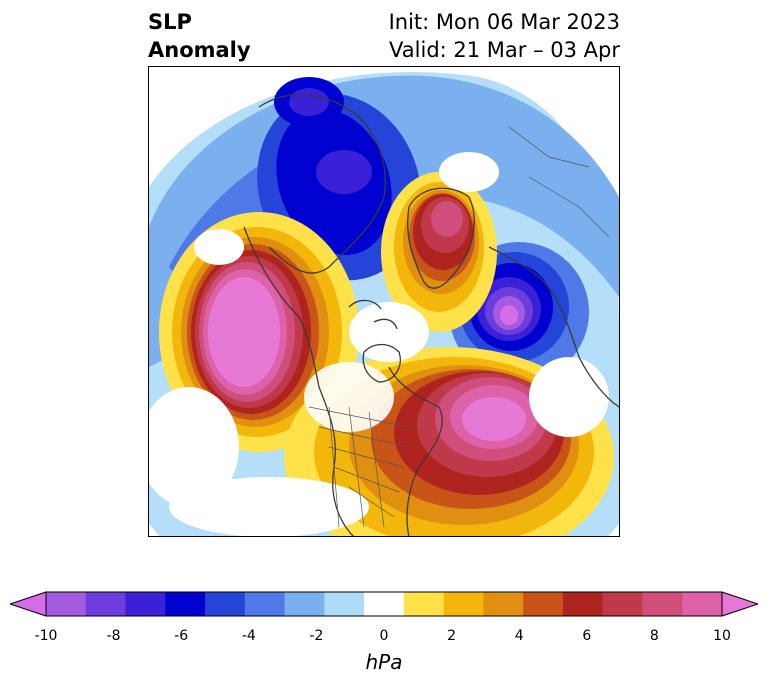  What do you see at coordinates (504, 50) in the screenshot?
I see `valid-date-label: Valid: 21 Mar – 03 Apr` at bounding box center [504, 50].